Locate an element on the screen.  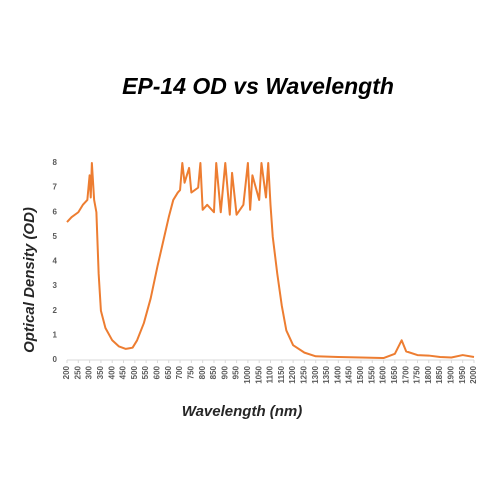
x-tick-label: 1750 is located at coordinates (417, 374).